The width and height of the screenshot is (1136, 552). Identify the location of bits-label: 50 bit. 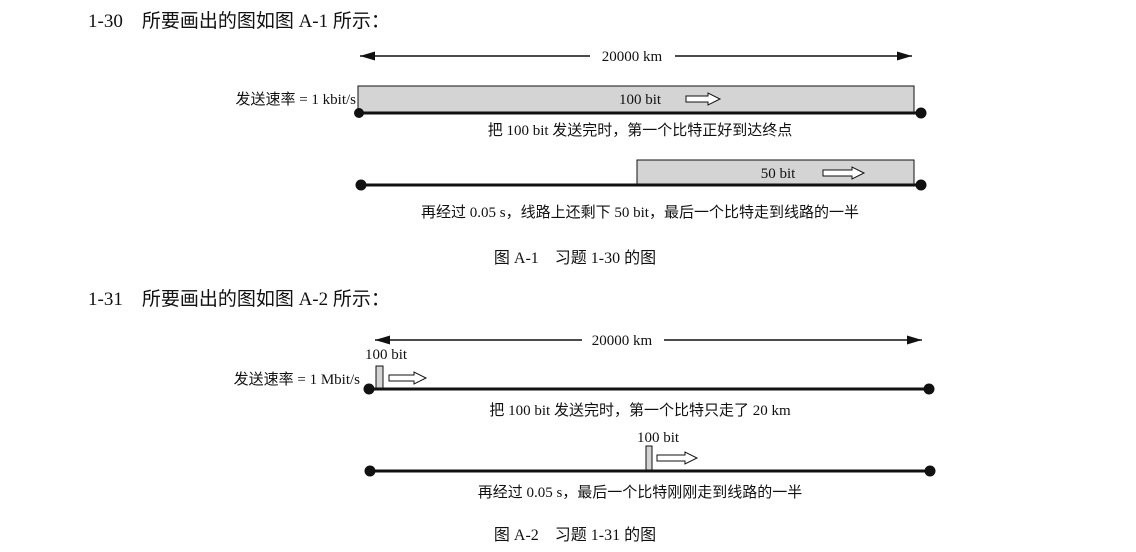
(778, 174).